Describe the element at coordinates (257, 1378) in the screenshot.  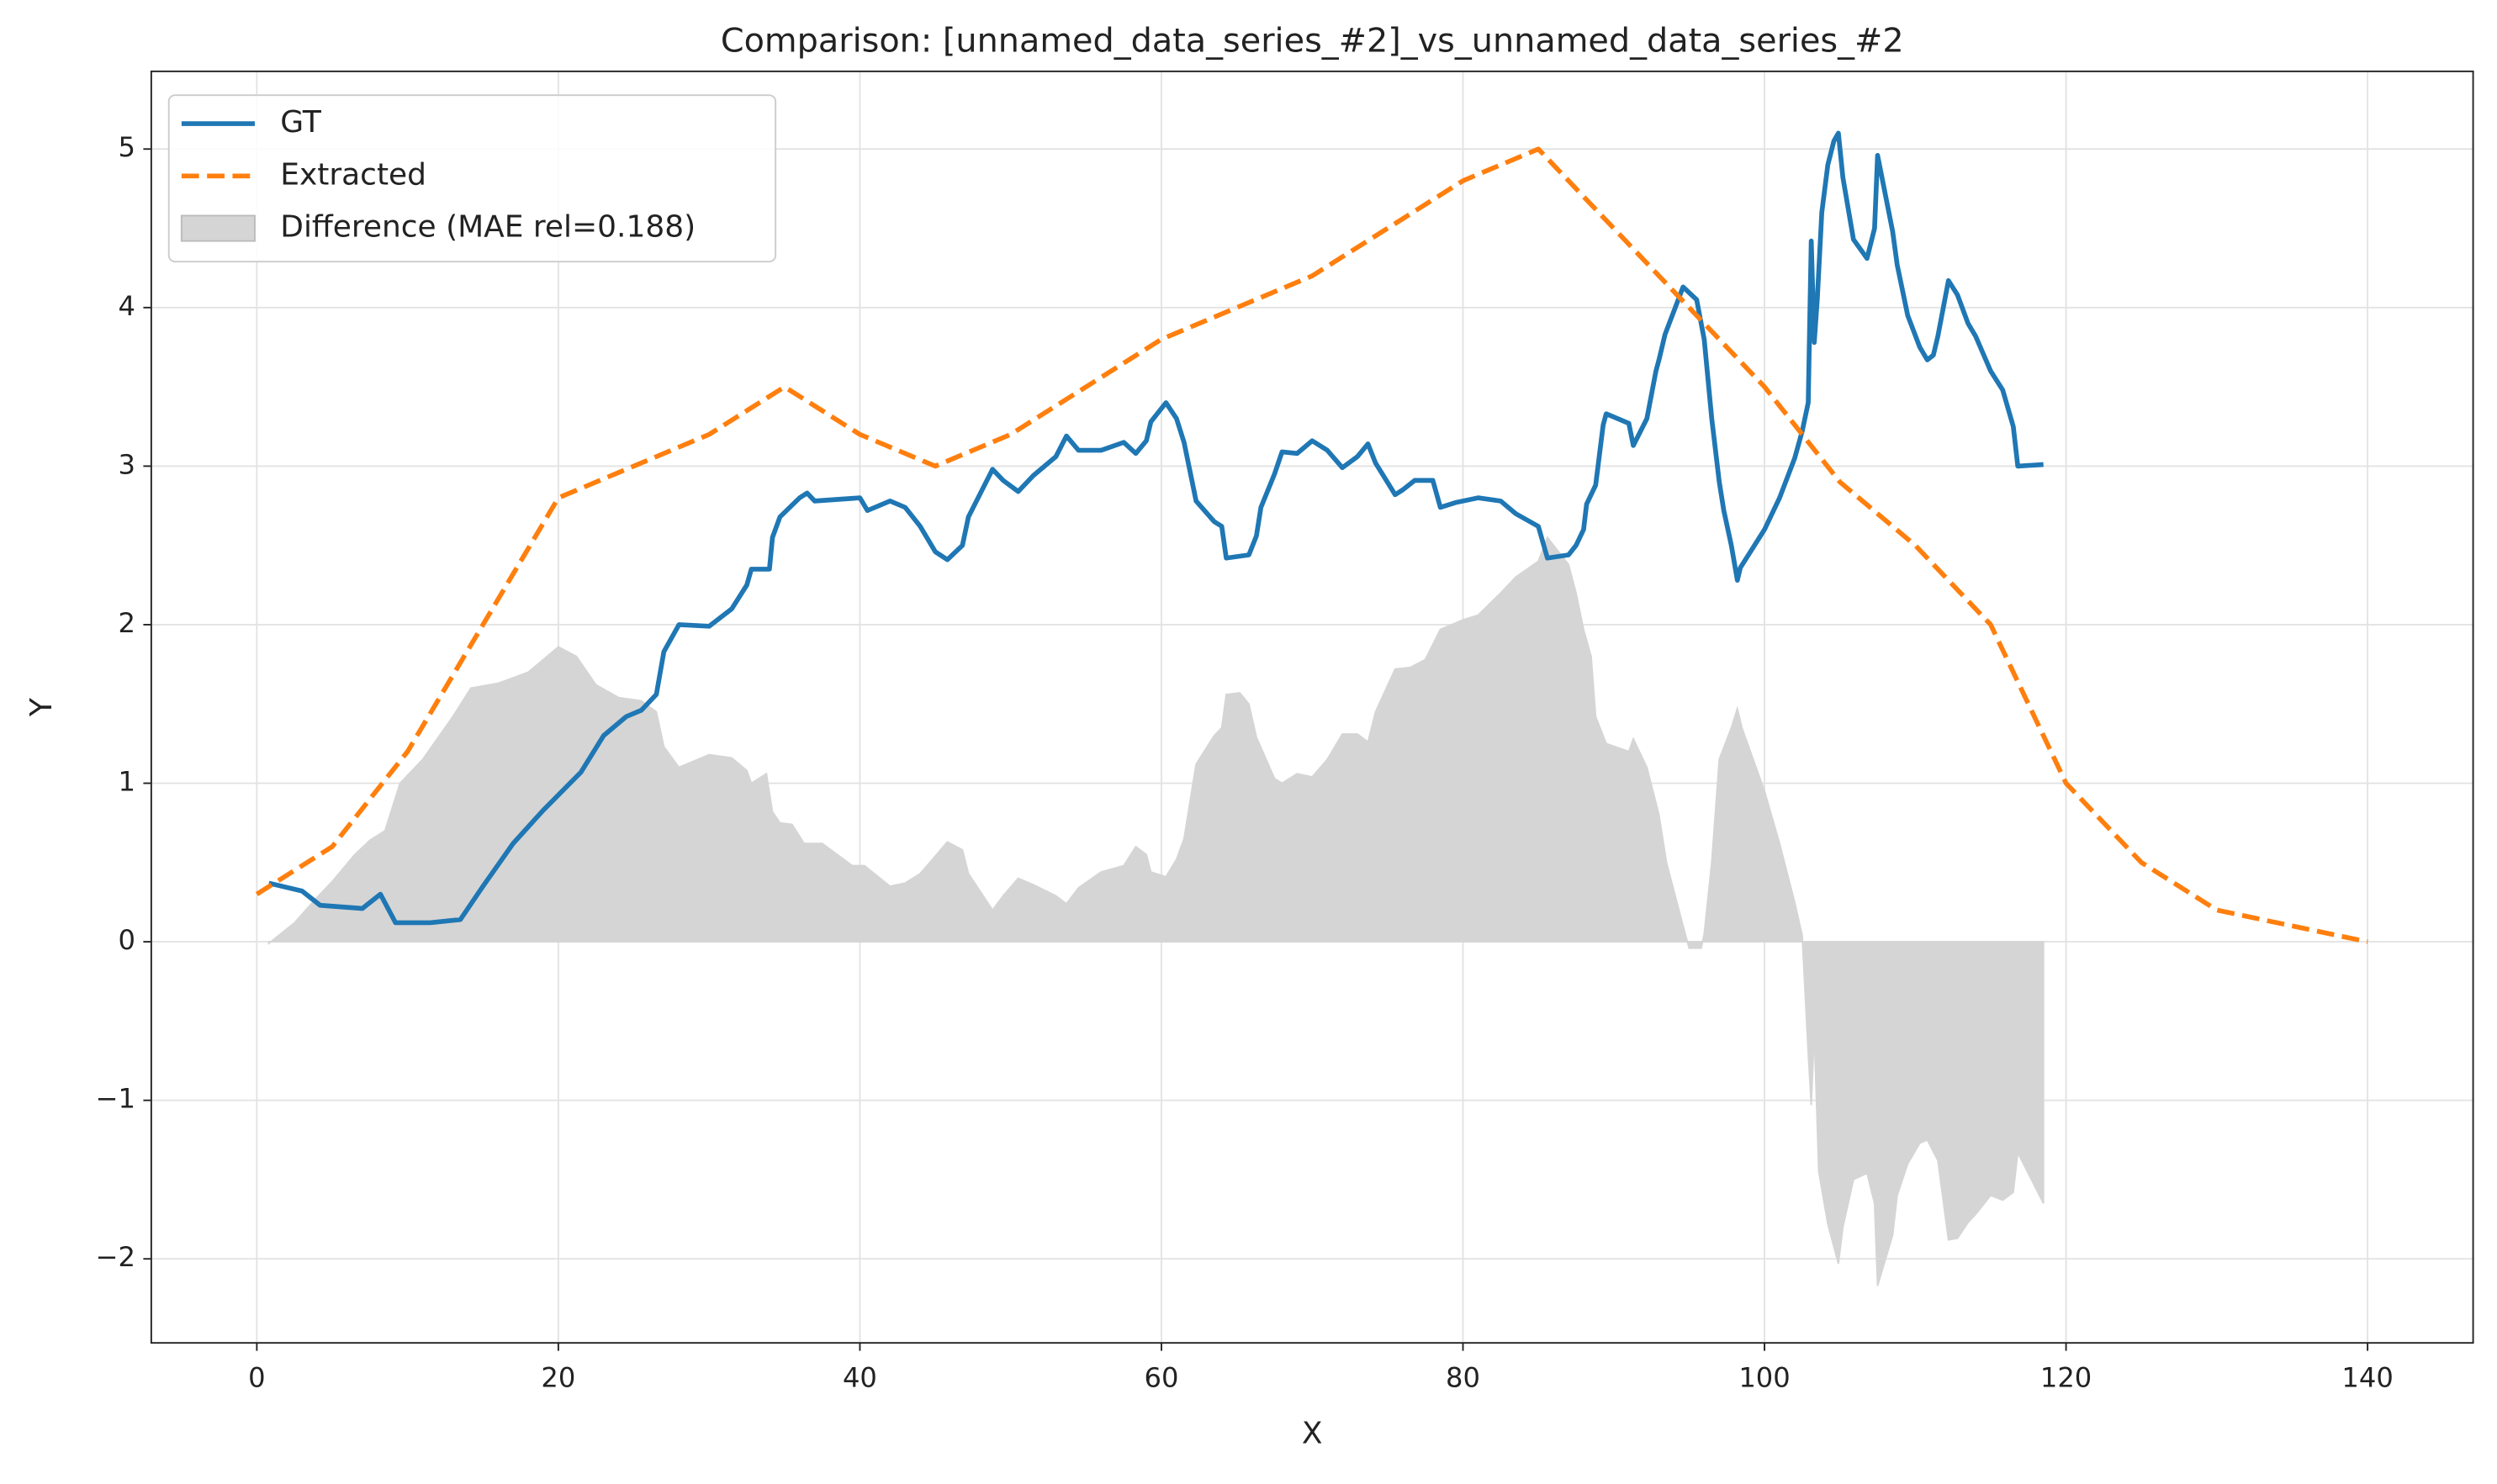
I see `x-tick-label: 0` at that location.